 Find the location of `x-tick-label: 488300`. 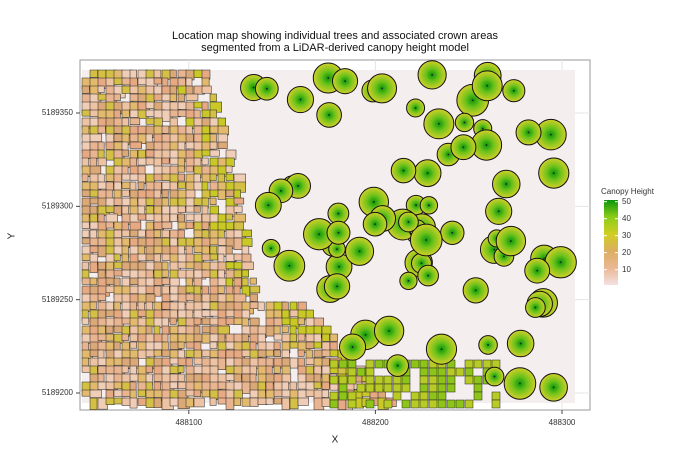

x-tick-label: 488300 is located at coordinates (562, 422).